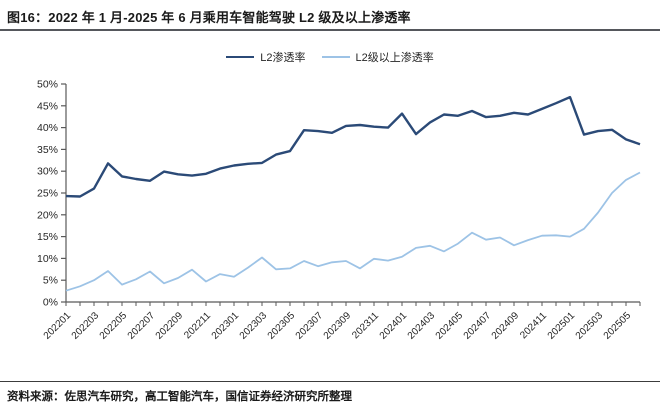 The height and width of the screenshot is (411, 660). Describe the element at coordinates (338, 326) in the screenshot. I see `x-tick-label: 202309` at that location.